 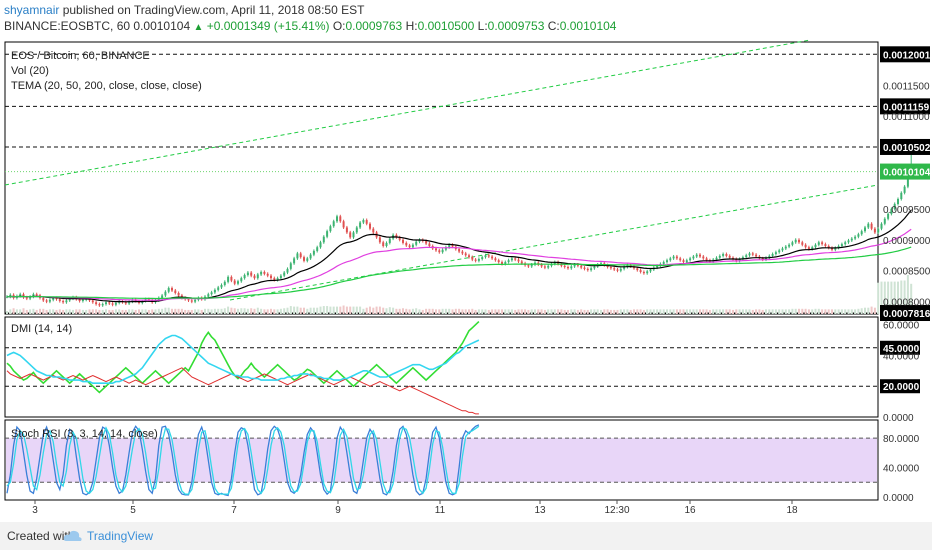 What do you see at coordinates (84, 434) in the screenshot?
I see `stoch-rsi-legend: Stoch RSI (3, 3, 14, 14, close)` at bounding box center [84, 434].